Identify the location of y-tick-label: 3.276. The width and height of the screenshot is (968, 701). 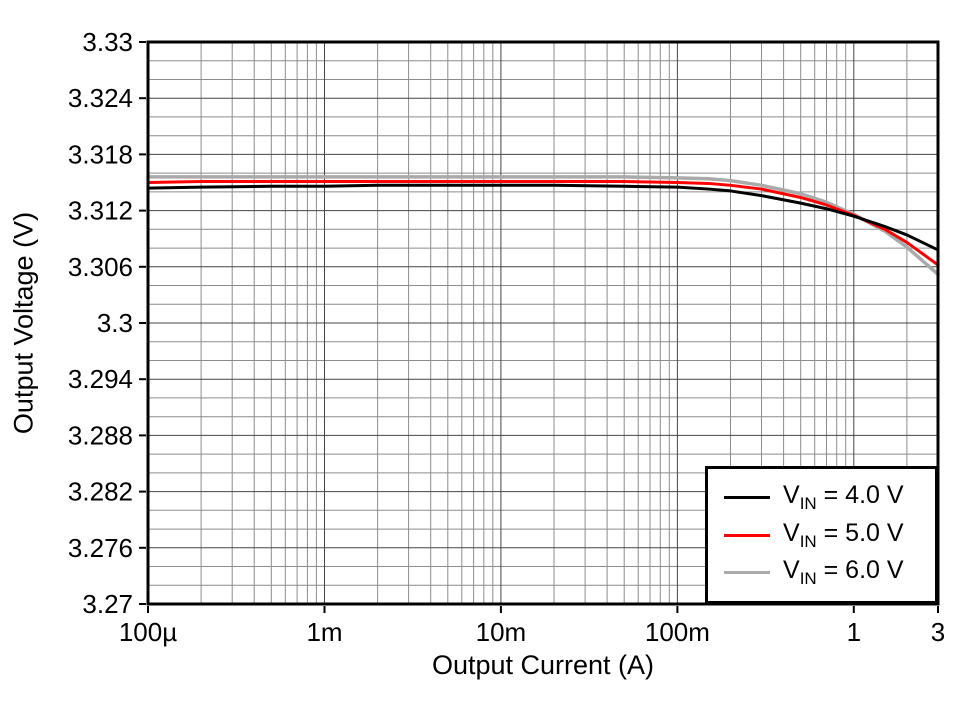
(100, 548).